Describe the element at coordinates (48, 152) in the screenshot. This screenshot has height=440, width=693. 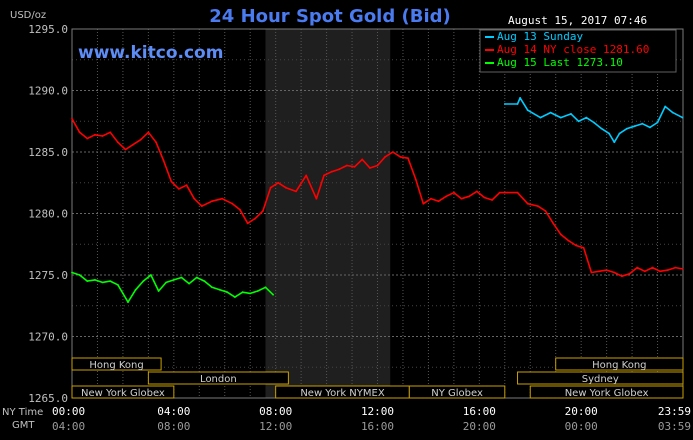
I see `y-tick-label: 1285.0` at that location.